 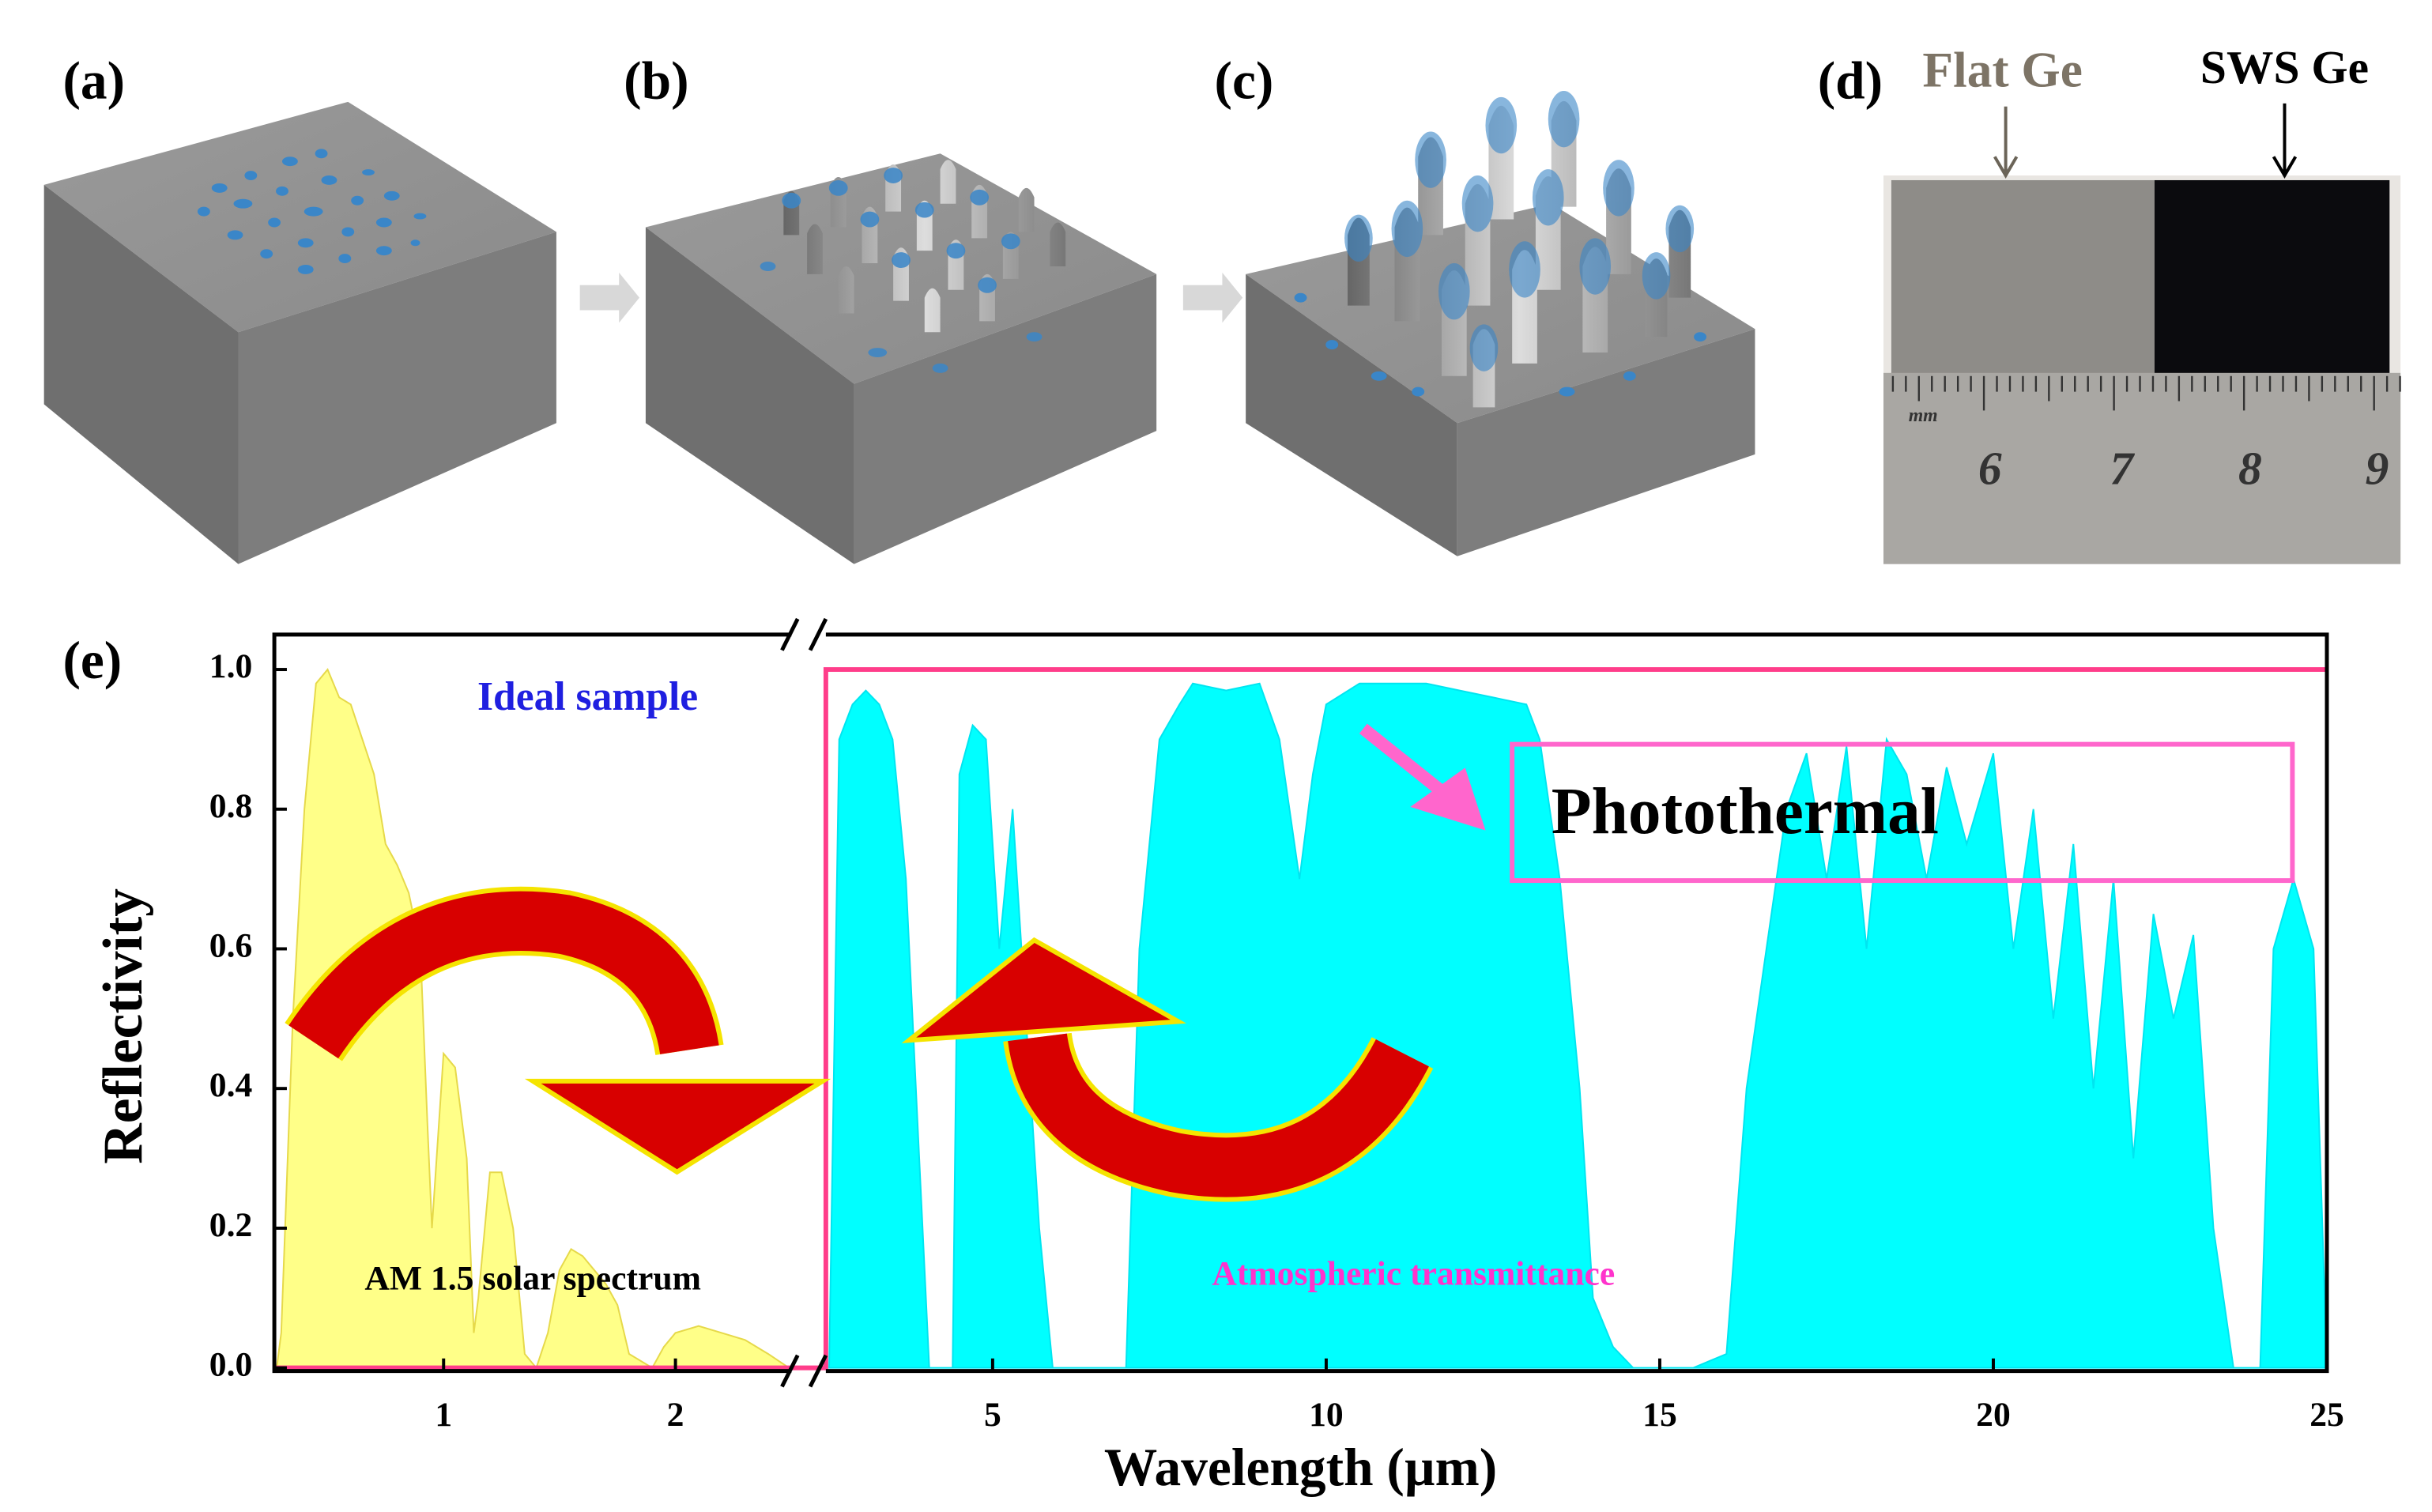 I want to click on ruler-label: 7, so click(x=2122, y=468).